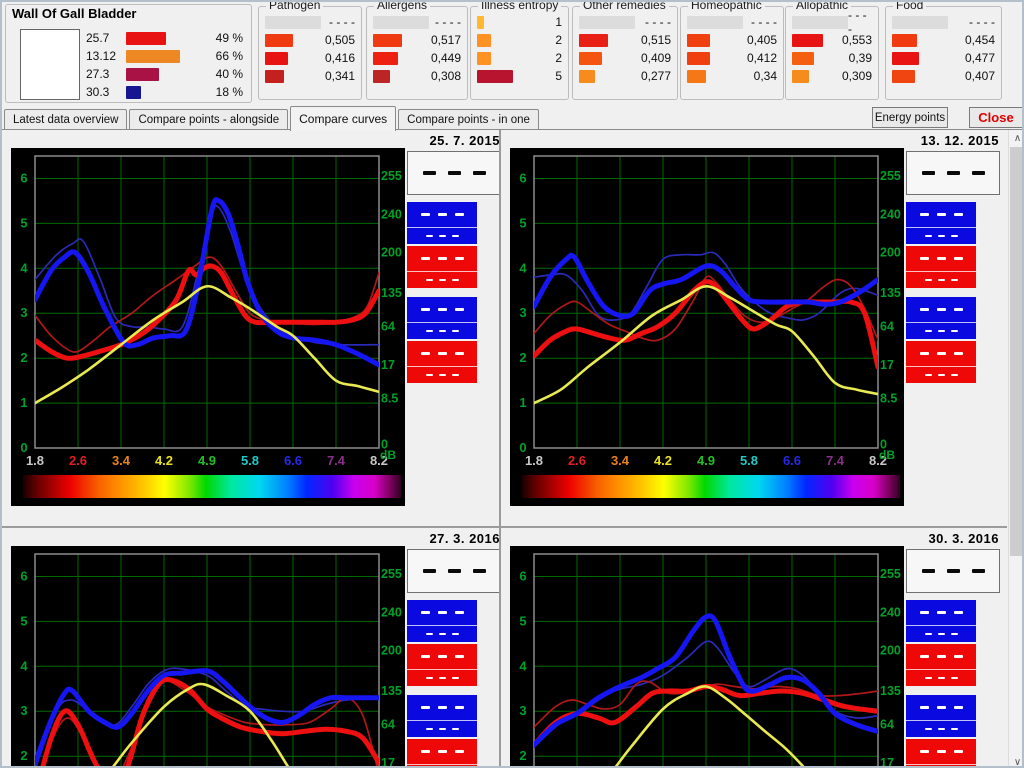  Describe the element at coordinates (98, 74) in the screenshot. I see `summary-date-label: 27.3` at that location.